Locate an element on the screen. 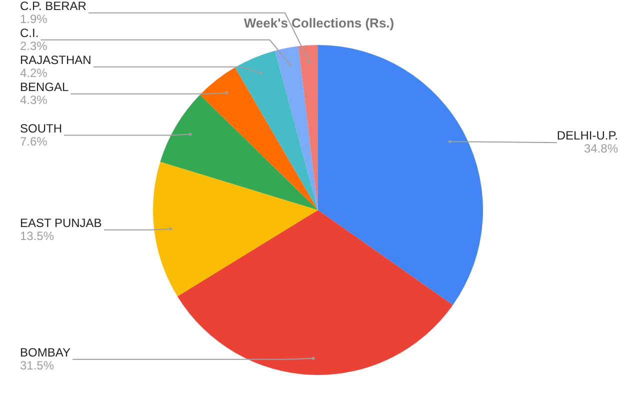 This screenshot has height=394, width=638. data-label: 1.9% is located at coordinates (34, 19).